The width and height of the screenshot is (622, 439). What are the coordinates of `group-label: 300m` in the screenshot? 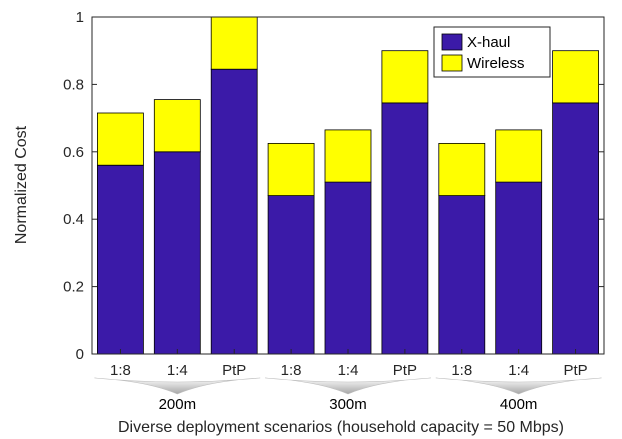 It's located at (348, 404).